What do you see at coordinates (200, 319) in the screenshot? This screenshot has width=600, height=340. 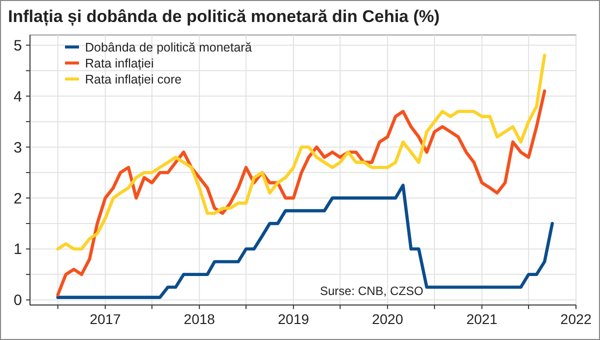 I see `x-tick-label: 2018` at bounding box center [200, 319].